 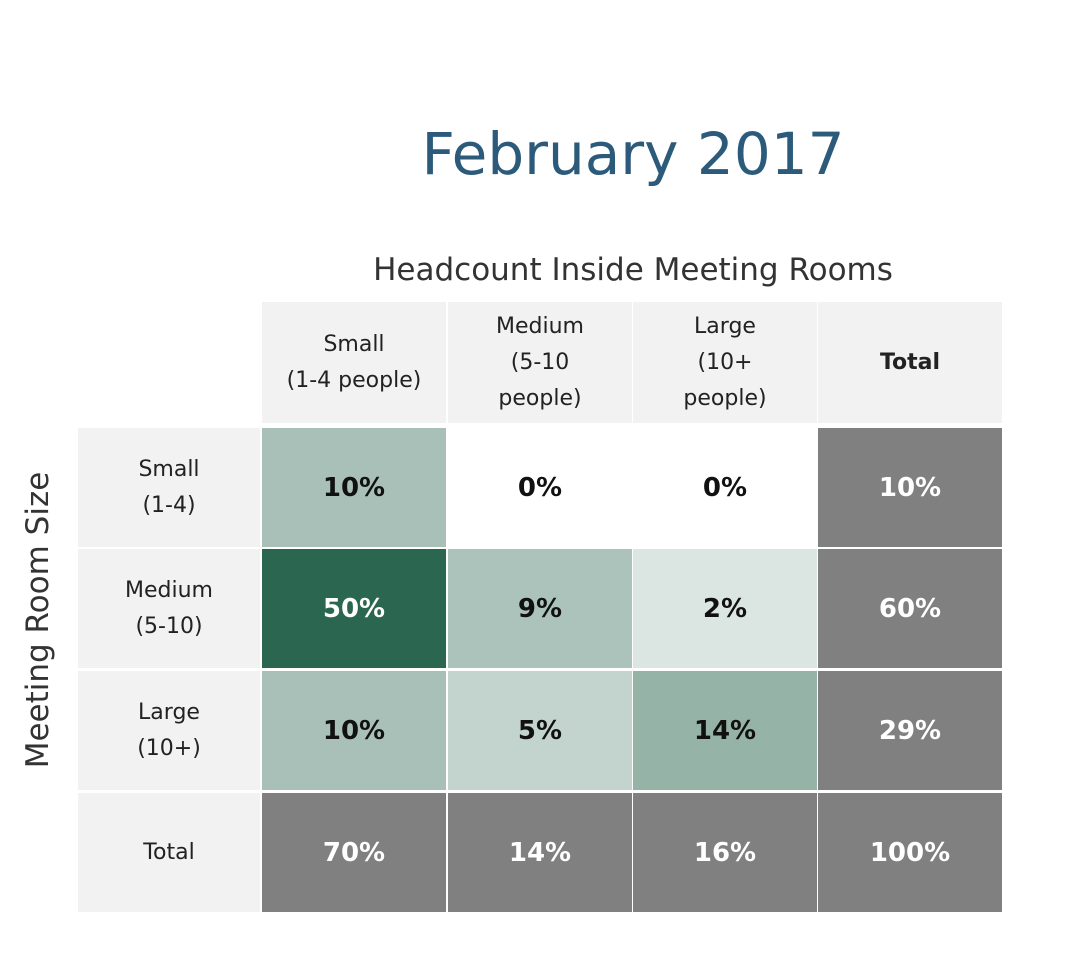 I want to click on heatmap-cell: 2%, so click(x=725, y=608).